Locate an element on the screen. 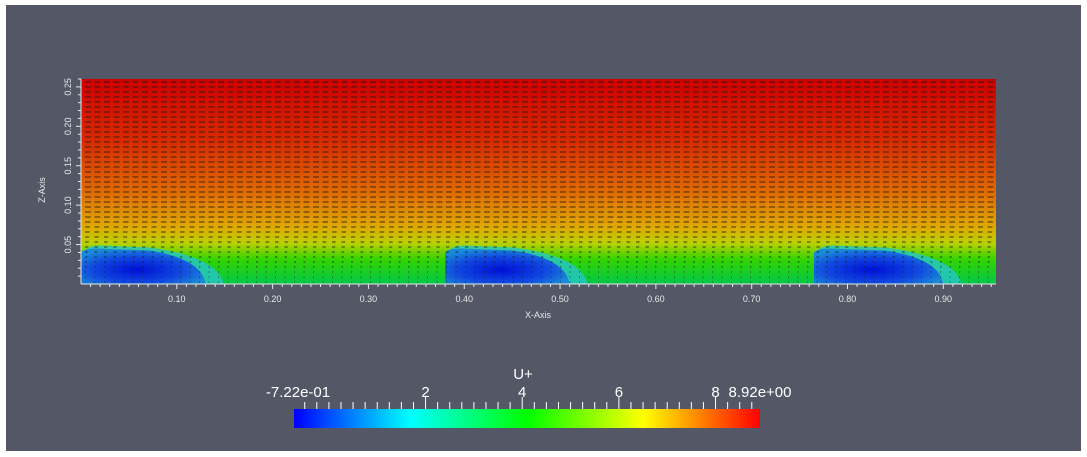  x-axis-title: X-Axis is located at coordinates (538, 315).